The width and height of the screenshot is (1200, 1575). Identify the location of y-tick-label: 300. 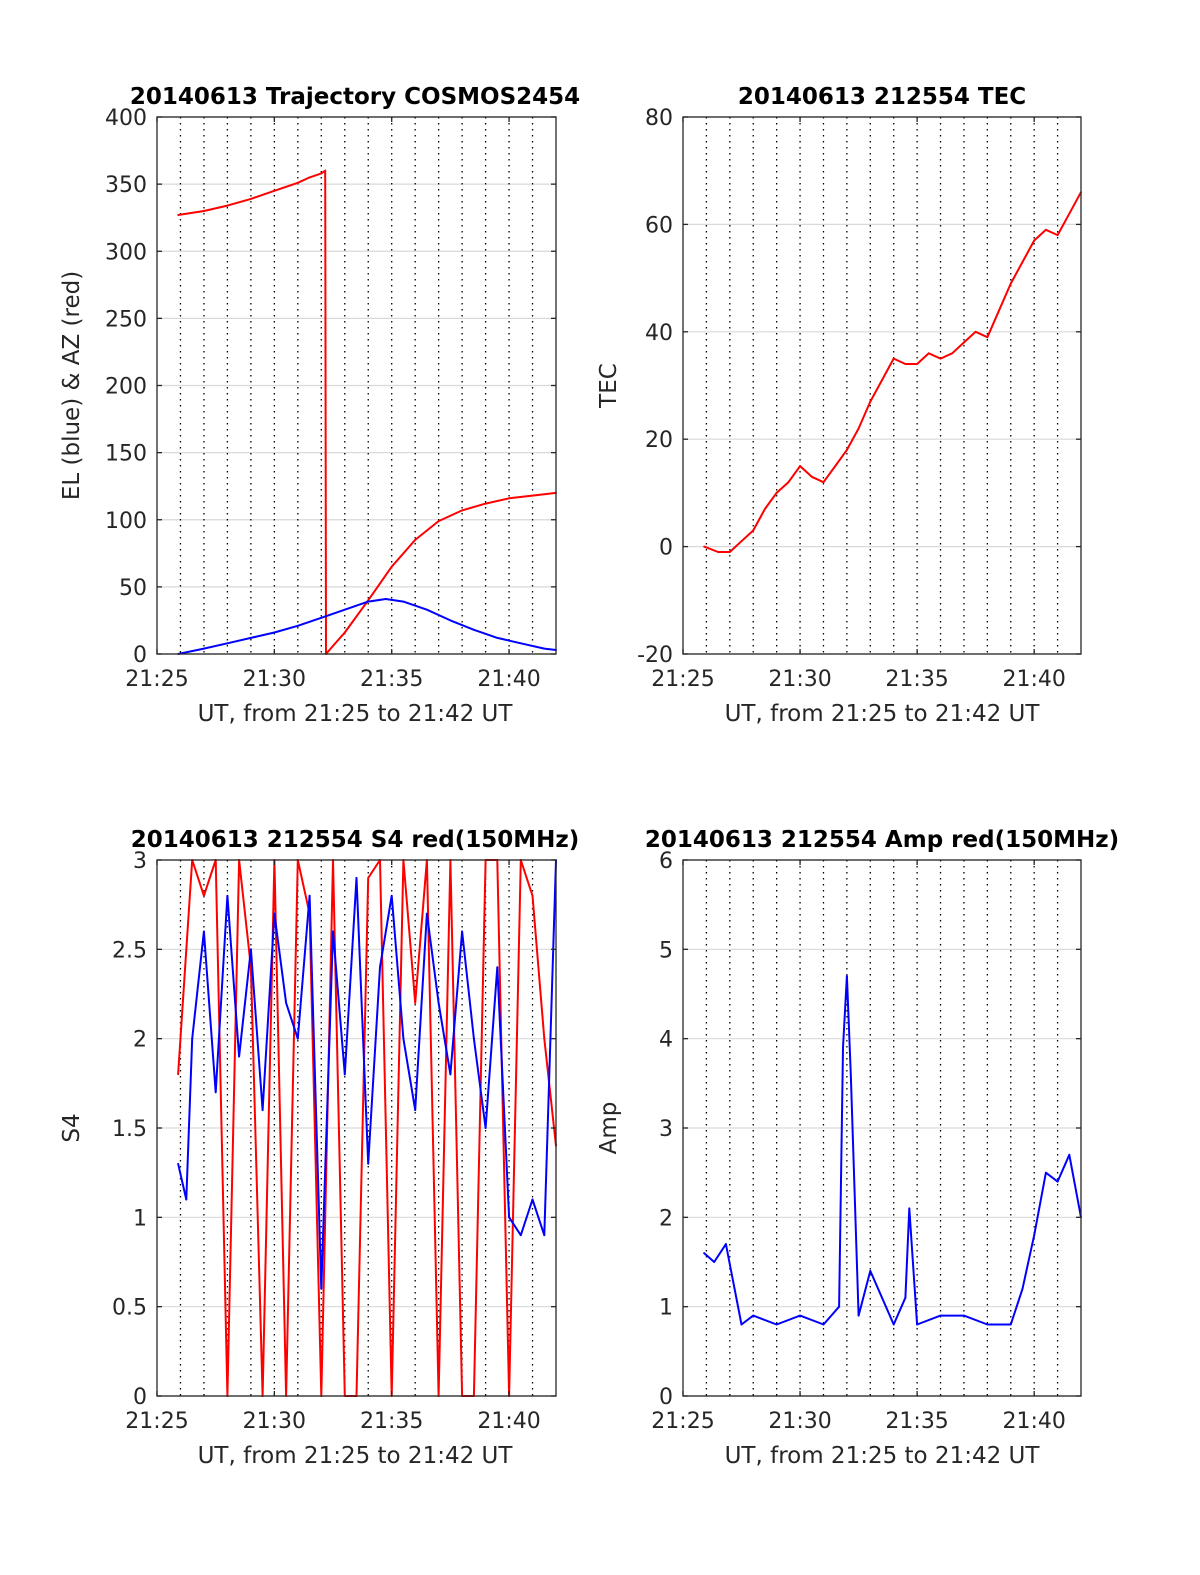
(126, 252).